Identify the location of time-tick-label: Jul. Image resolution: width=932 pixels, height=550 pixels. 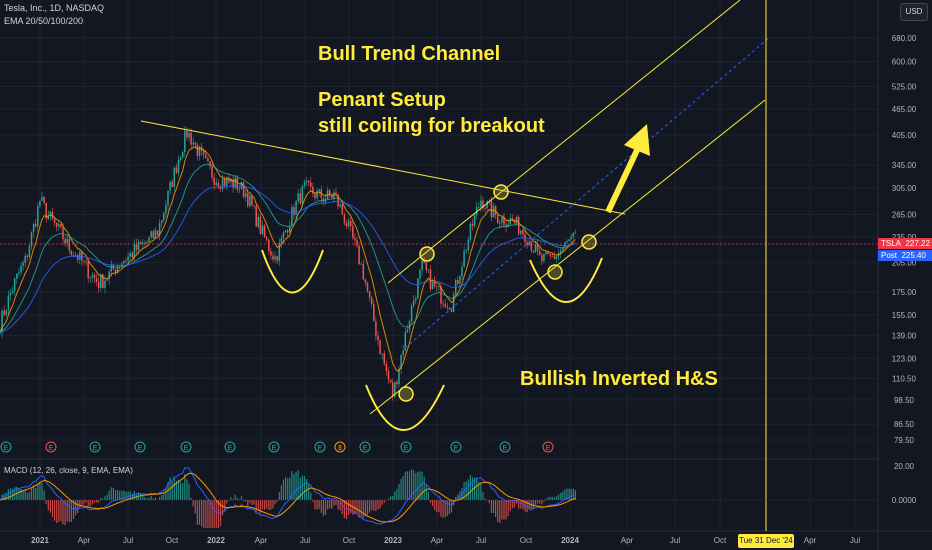
(675, 540).